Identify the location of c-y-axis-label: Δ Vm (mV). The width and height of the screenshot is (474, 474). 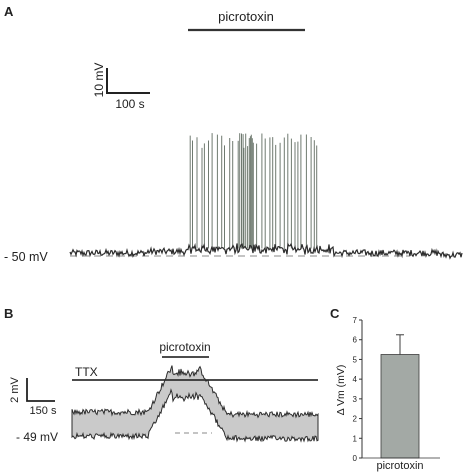
(341, 390).